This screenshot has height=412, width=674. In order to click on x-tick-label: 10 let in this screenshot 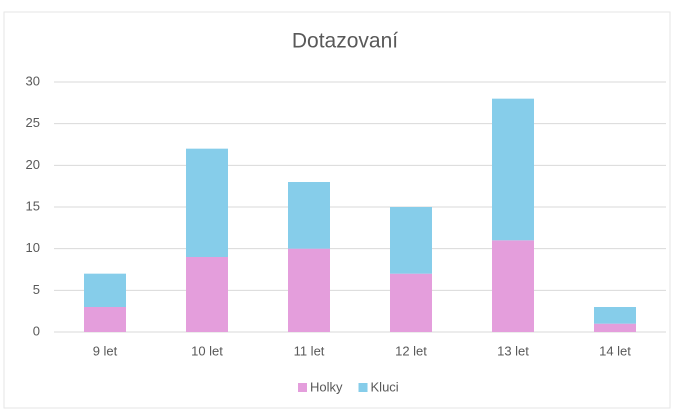, I will do `click(207, 350)`.